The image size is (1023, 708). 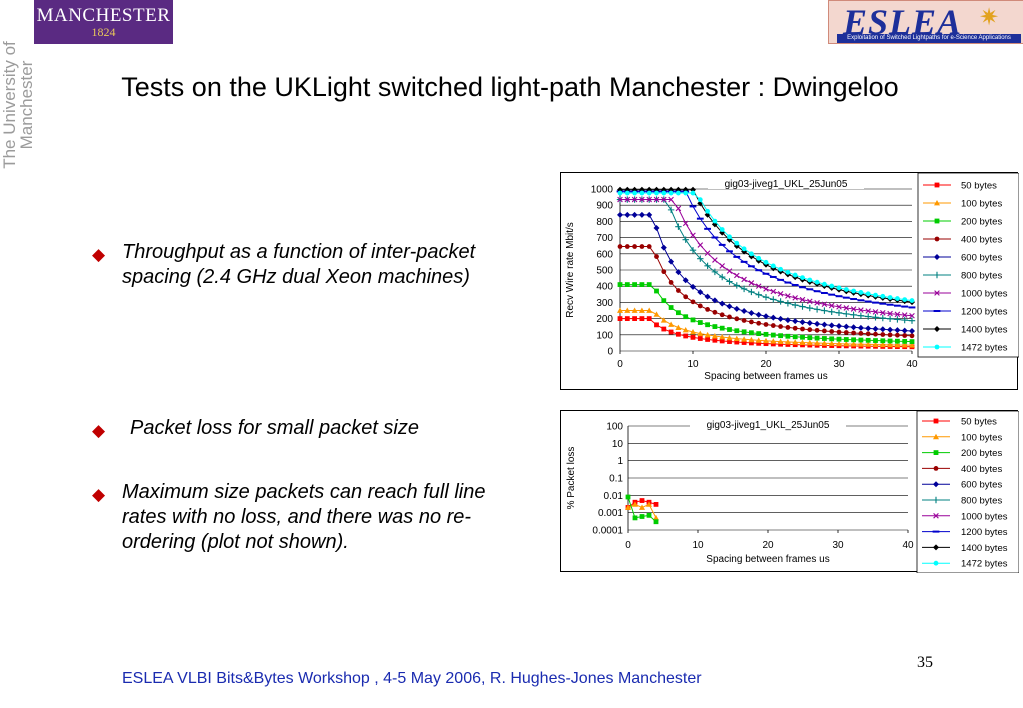 I want to click on series-1200-bytes, so click(x=766, y=249).